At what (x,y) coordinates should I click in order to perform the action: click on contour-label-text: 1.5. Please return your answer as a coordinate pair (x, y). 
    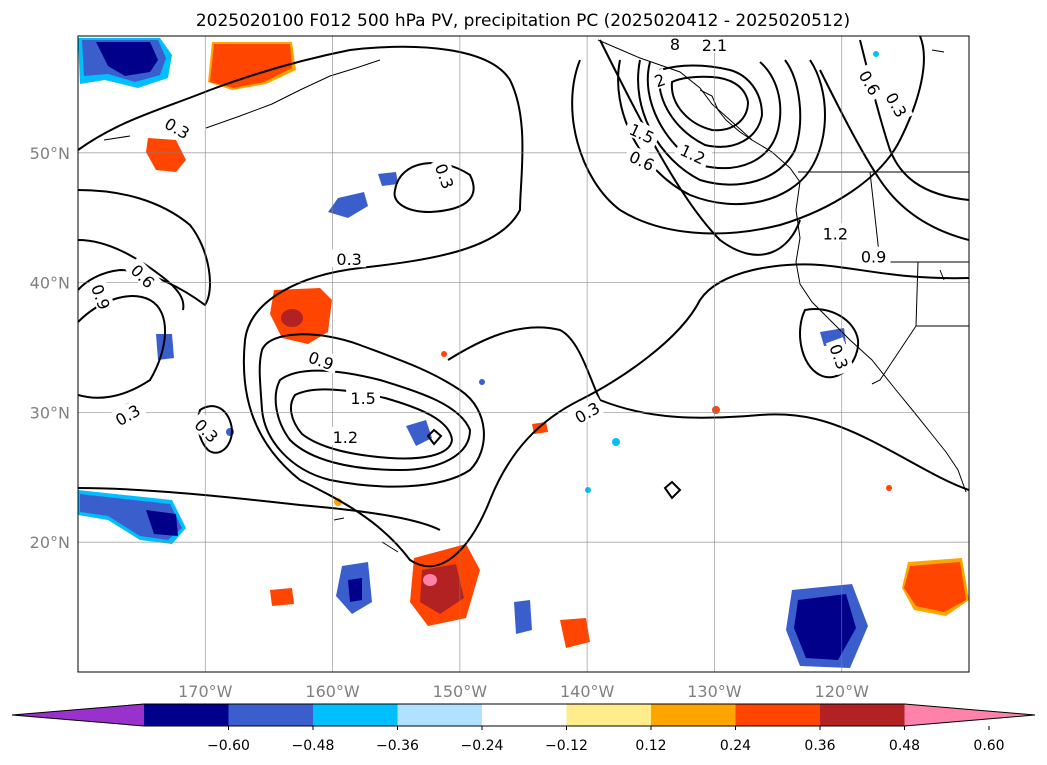
    Looking at the image, I should click on (362, 398).